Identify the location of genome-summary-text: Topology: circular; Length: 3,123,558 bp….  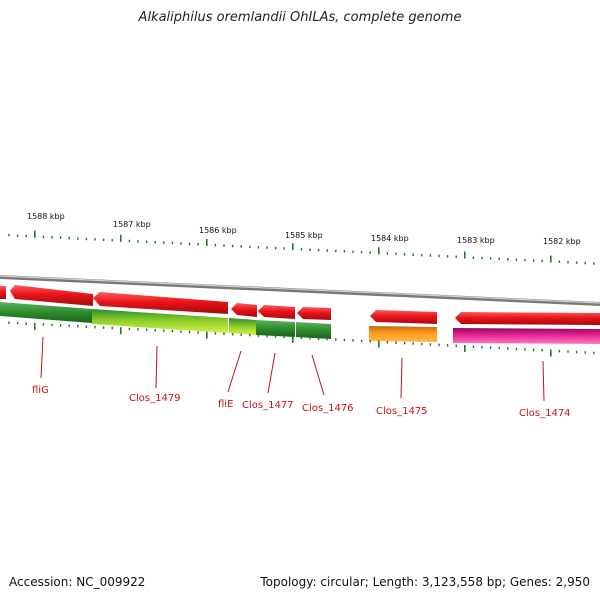
(425, 582).